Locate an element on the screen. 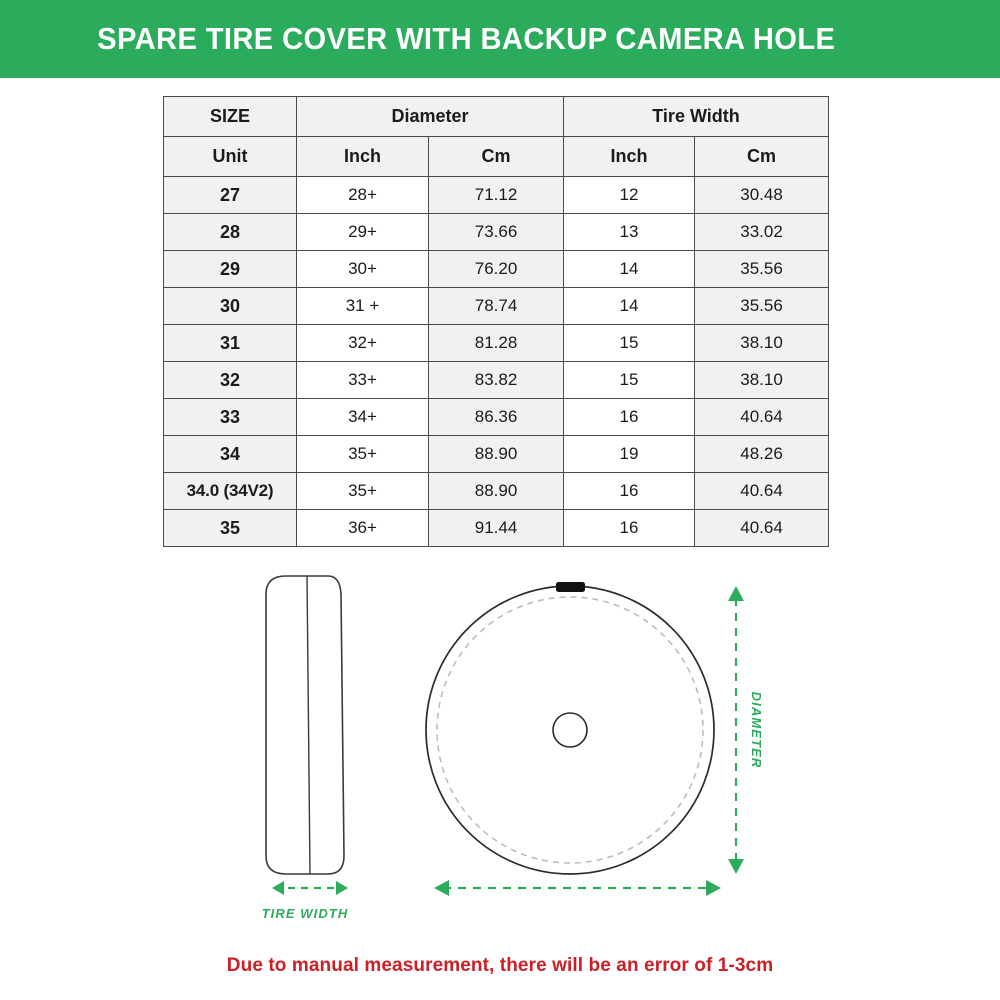  cell-width-cm: 33.02 is located at coordinates (762, 232).